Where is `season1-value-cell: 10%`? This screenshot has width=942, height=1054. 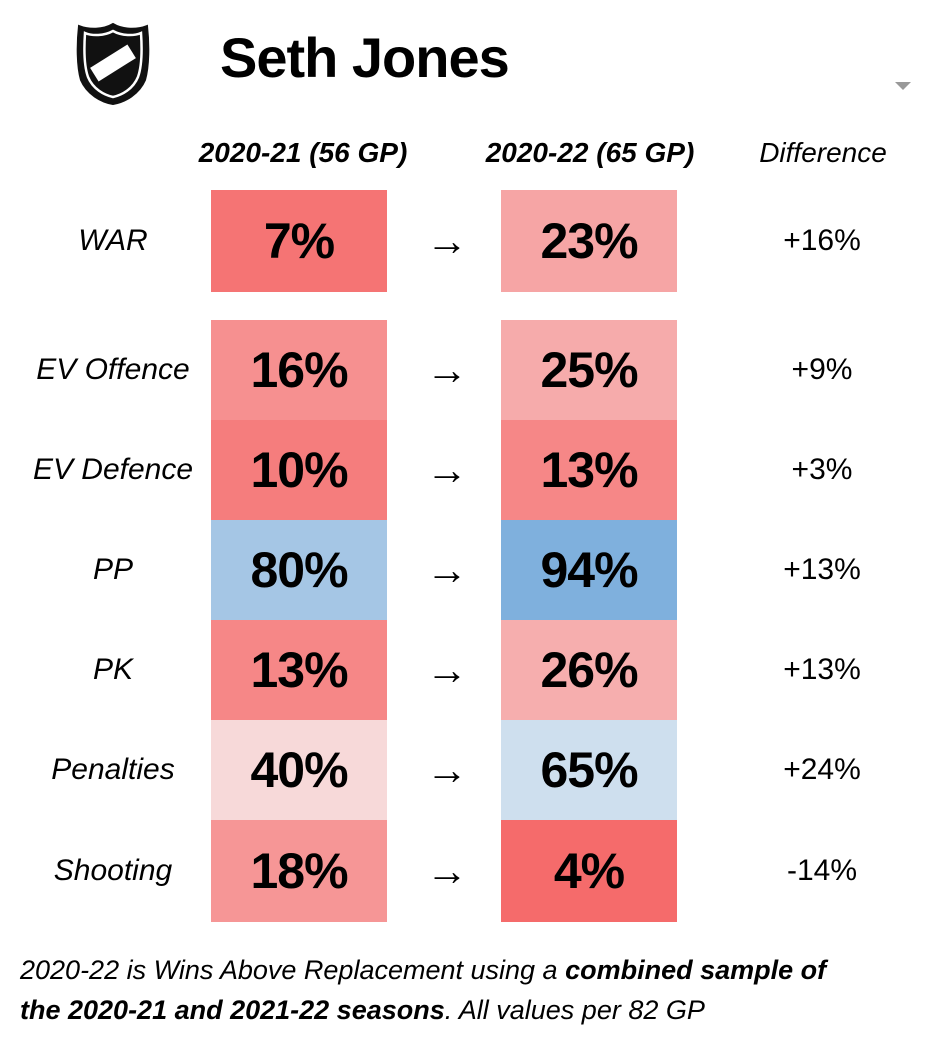 season1-value-cell: 10% is located at coordinates (299, 470).